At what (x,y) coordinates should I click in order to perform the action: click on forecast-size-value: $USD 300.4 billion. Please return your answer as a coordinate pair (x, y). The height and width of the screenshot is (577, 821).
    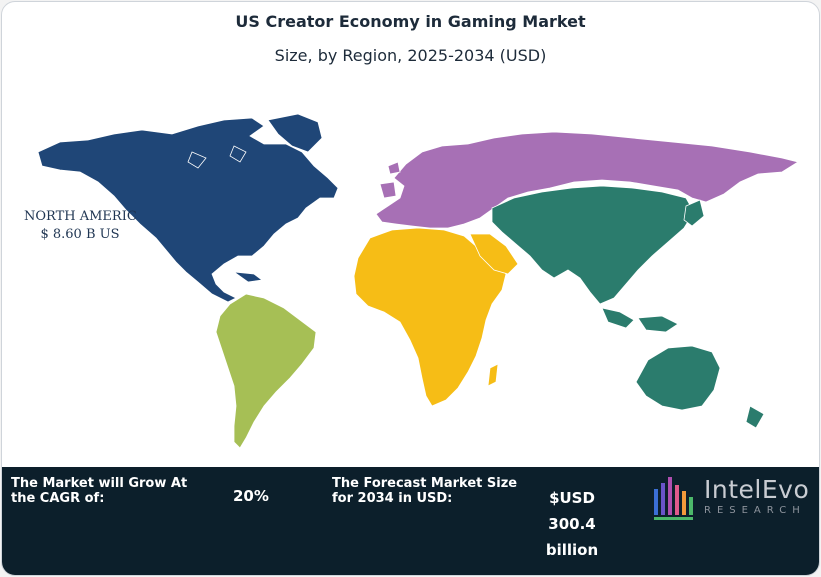
    Looking at the image, I should click on (572, 524).